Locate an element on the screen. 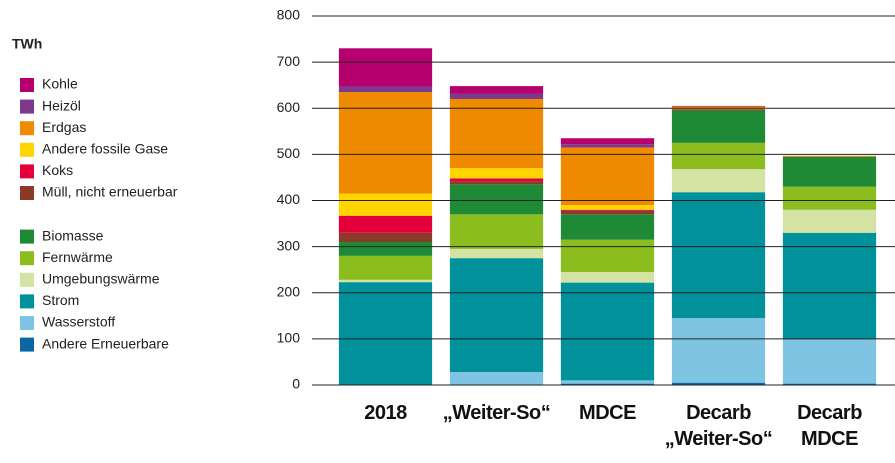  x-tick-label: 2018 is located at coordinates (385, 413).